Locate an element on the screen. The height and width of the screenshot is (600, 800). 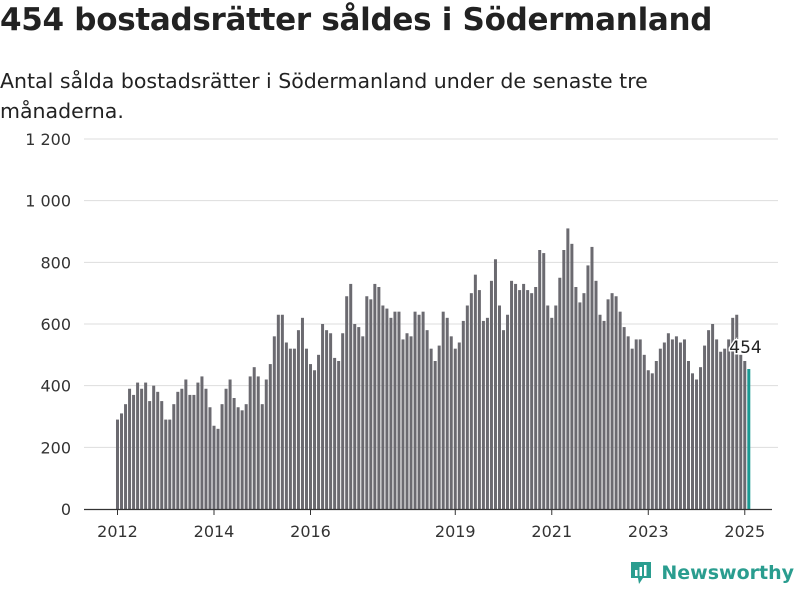
y-axis-labels: 0 200 400 600 800 1 000 1 200 is located at coordinates (48, 324).